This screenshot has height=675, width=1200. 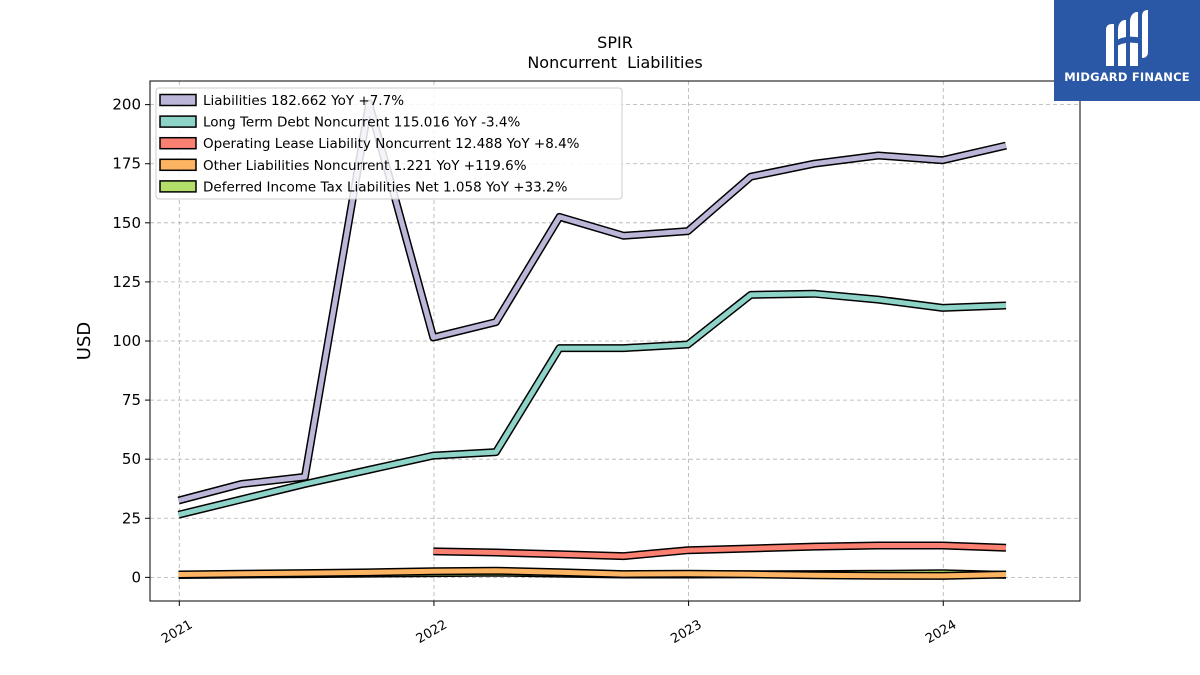 What do you see at coordinates (941, 632) in the screenshot?
I see `x-tick-label: 2024` at bounding box center [941, 632].